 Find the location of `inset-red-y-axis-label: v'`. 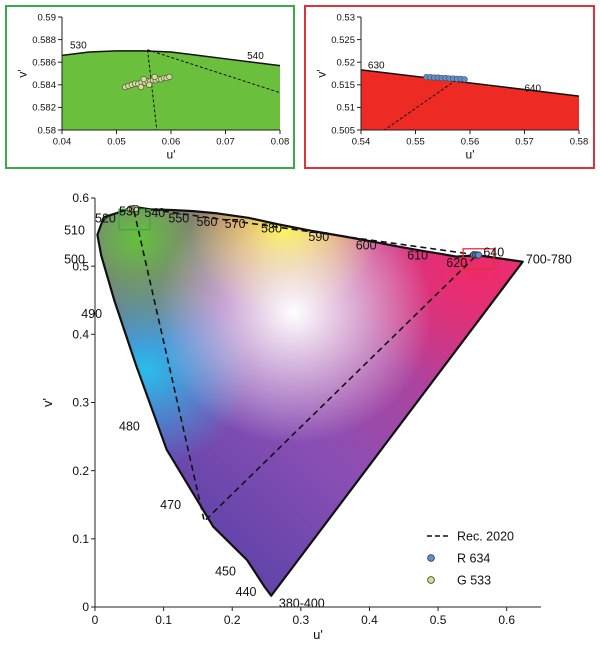

inset-red-y-axis-label: v' is located at coordinates (322, 73).